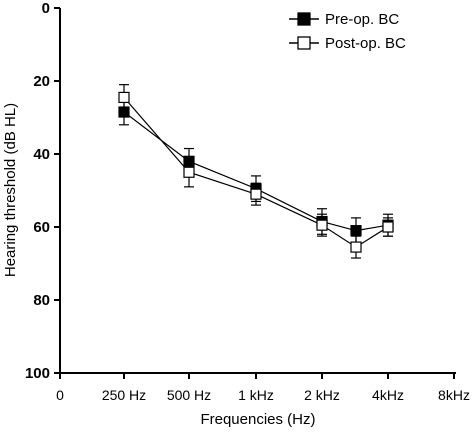 The height and width of the screenshot is (432, 474). What do you see at coordinates (46, 8) in the screenshot?
I see `y-tick-label: 0` at bounding box center [46, 8].